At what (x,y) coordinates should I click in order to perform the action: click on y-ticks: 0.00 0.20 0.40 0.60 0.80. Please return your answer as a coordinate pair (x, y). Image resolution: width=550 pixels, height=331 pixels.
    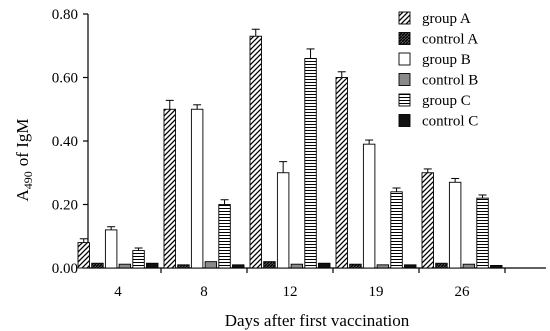
    Looking at the image, I should click on (70, 142).